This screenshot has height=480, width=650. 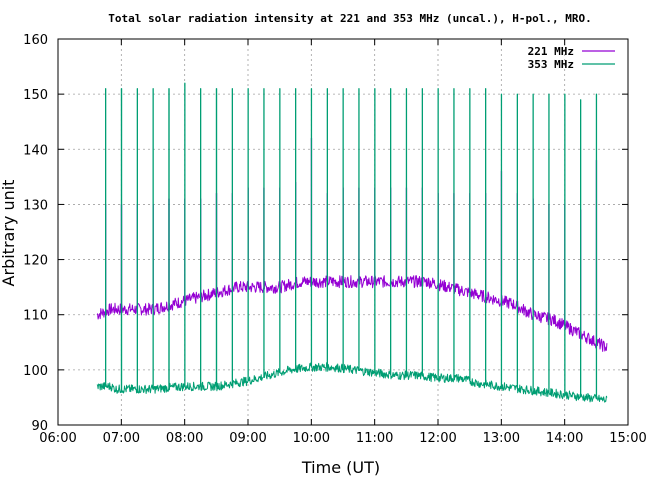 What do you see at coordinates (9, 233) in the screenshot?
I see `y-axis-label: Arbitrary unit` at bounding box center [9, 233].